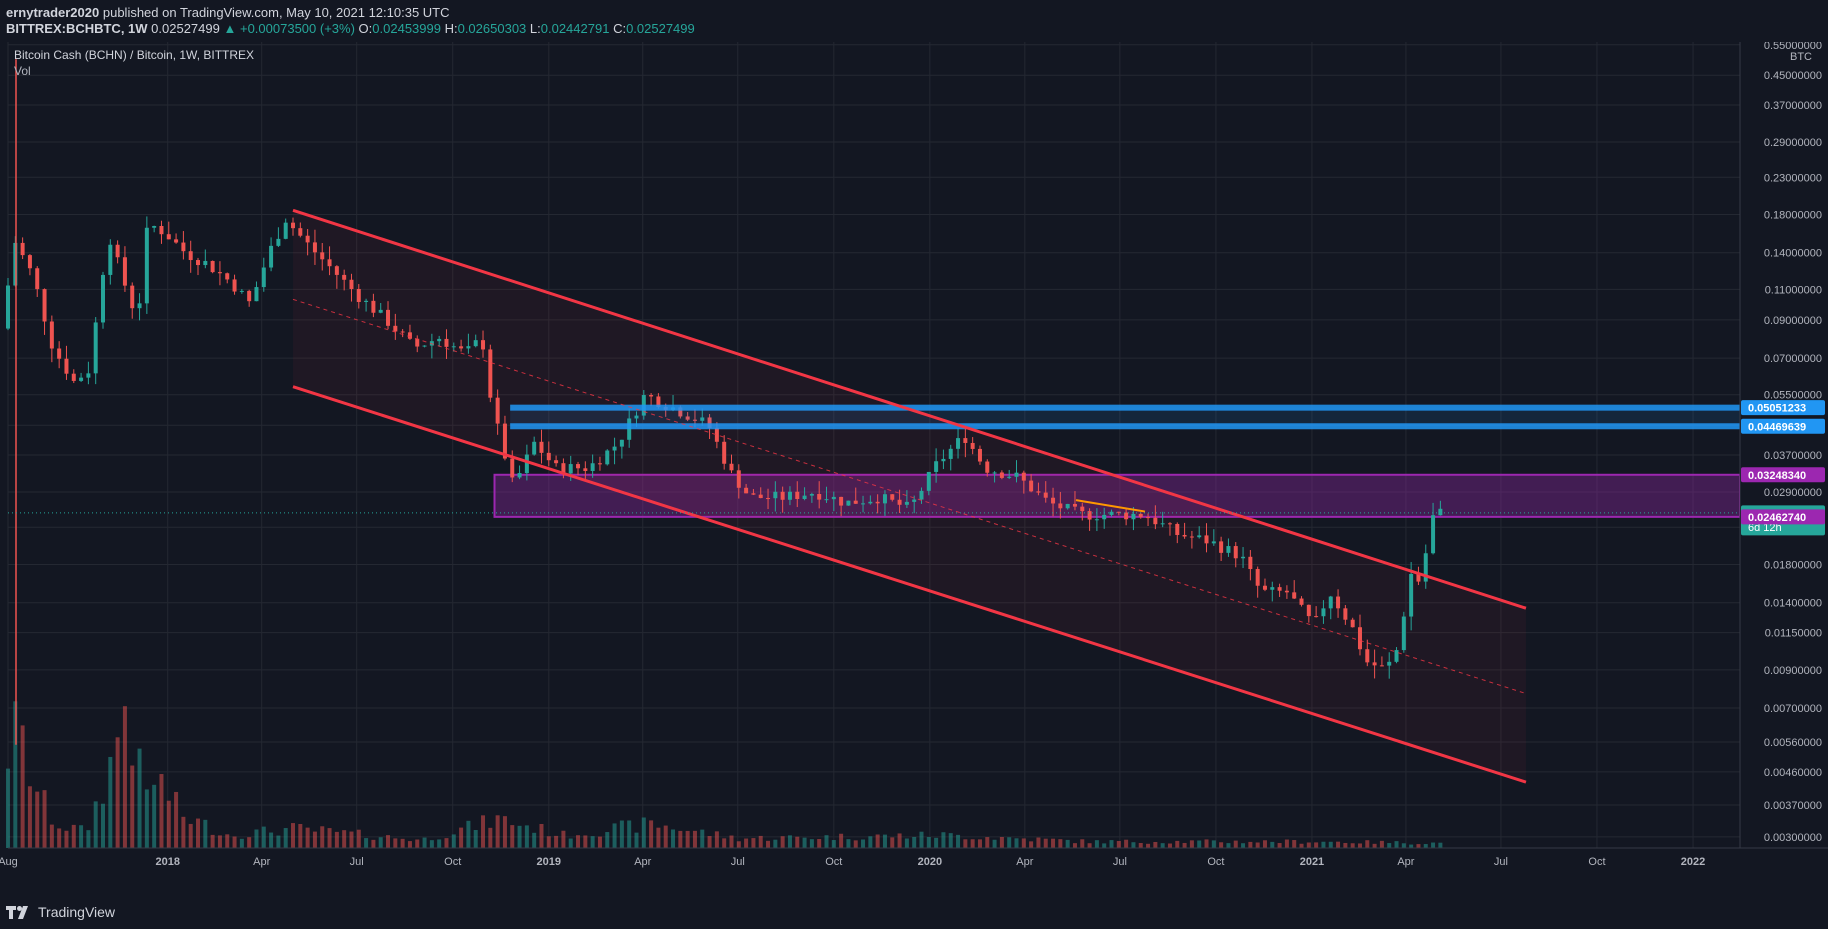 The image size is (1828, 929). Describe the element at coordinates (77, 28) in the screenshot. I see `symbol-label: BITTREX:BCHBTC, 1W` at that location.